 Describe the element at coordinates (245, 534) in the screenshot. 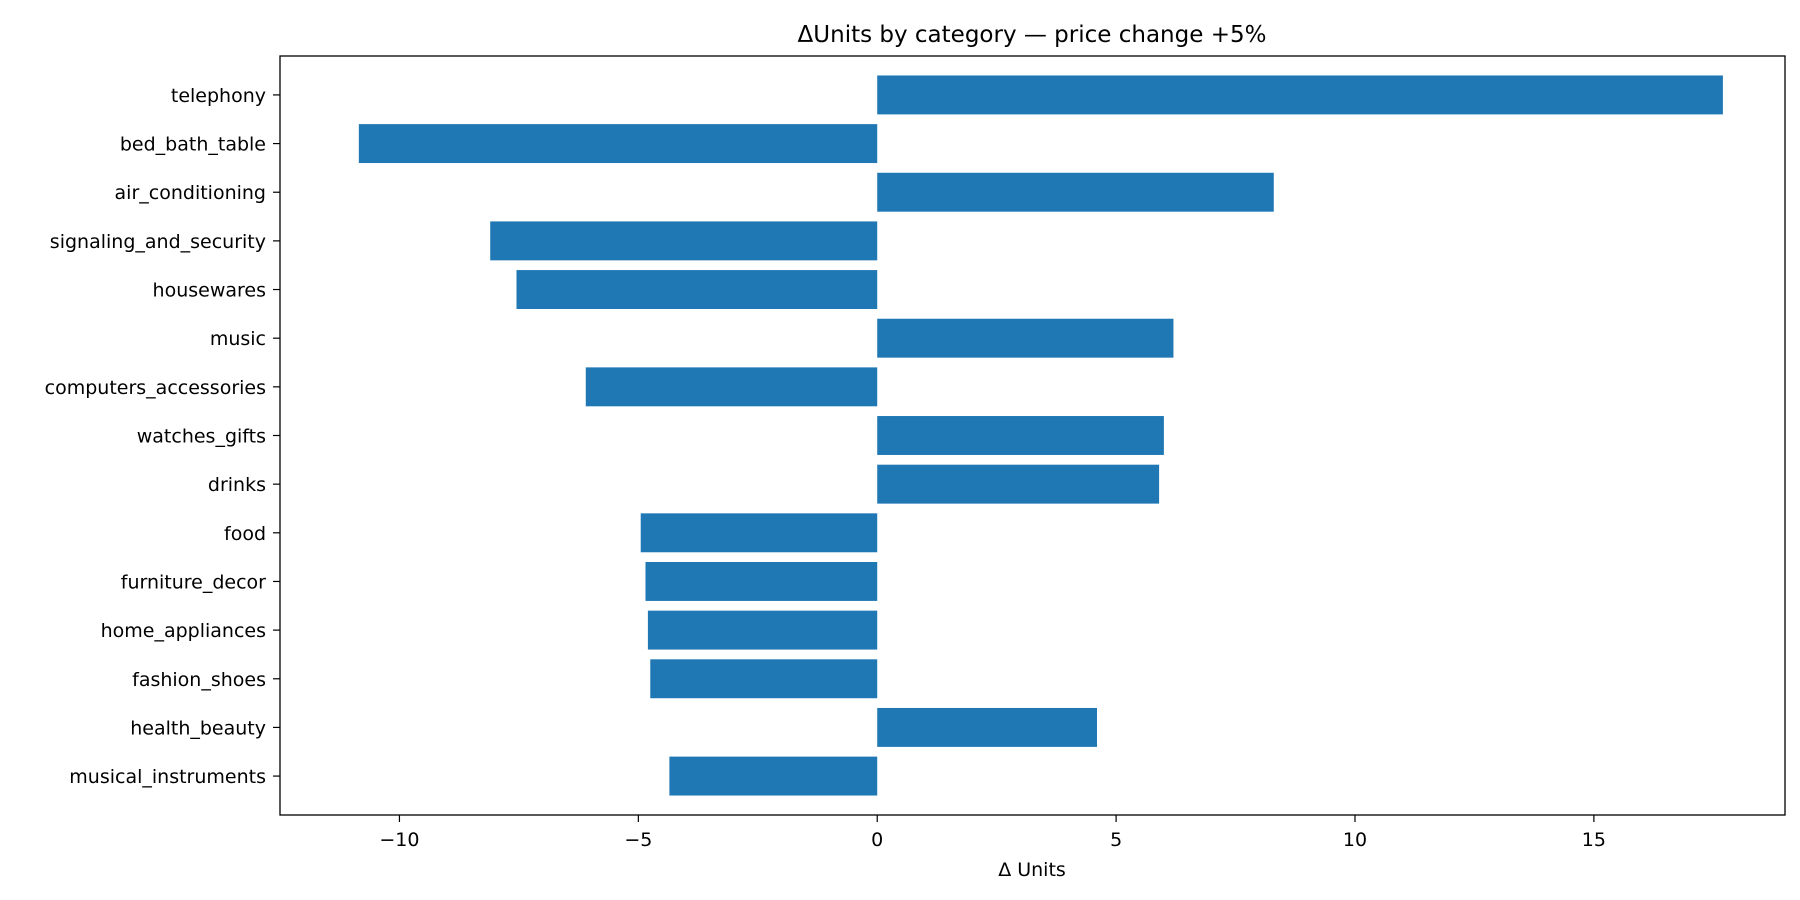

I see `y-tick-label: food` at that location.